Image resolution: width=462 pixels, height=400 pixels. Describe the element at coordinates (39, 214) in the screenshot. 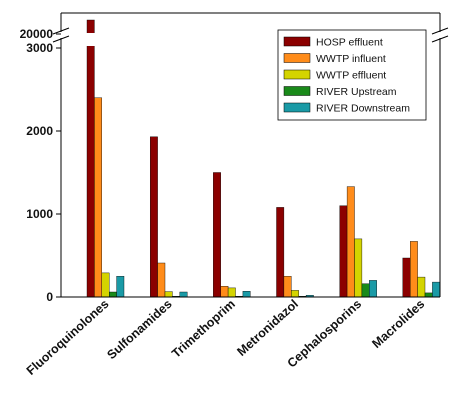

I see `y-tick-label: 1000` at that location.